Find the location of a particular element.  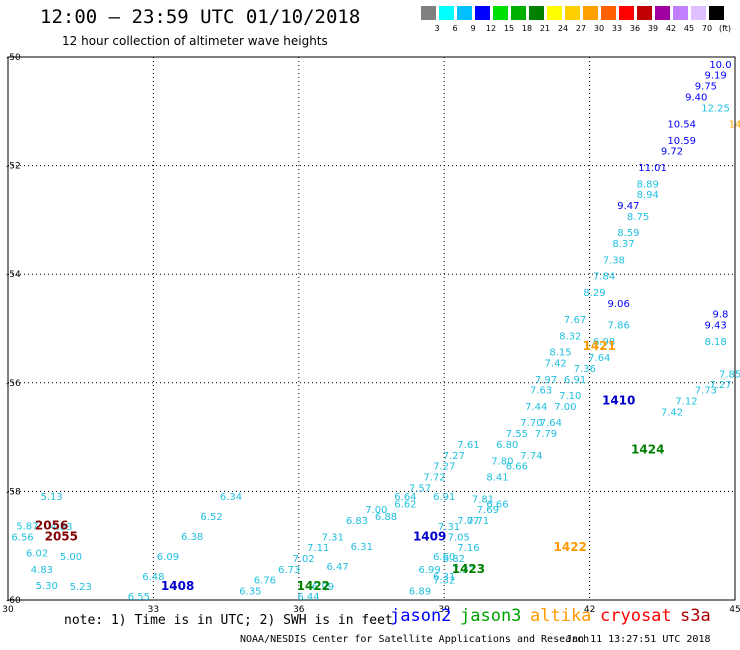

data-point-label: 9.19 is located at coordinates (715, 76).